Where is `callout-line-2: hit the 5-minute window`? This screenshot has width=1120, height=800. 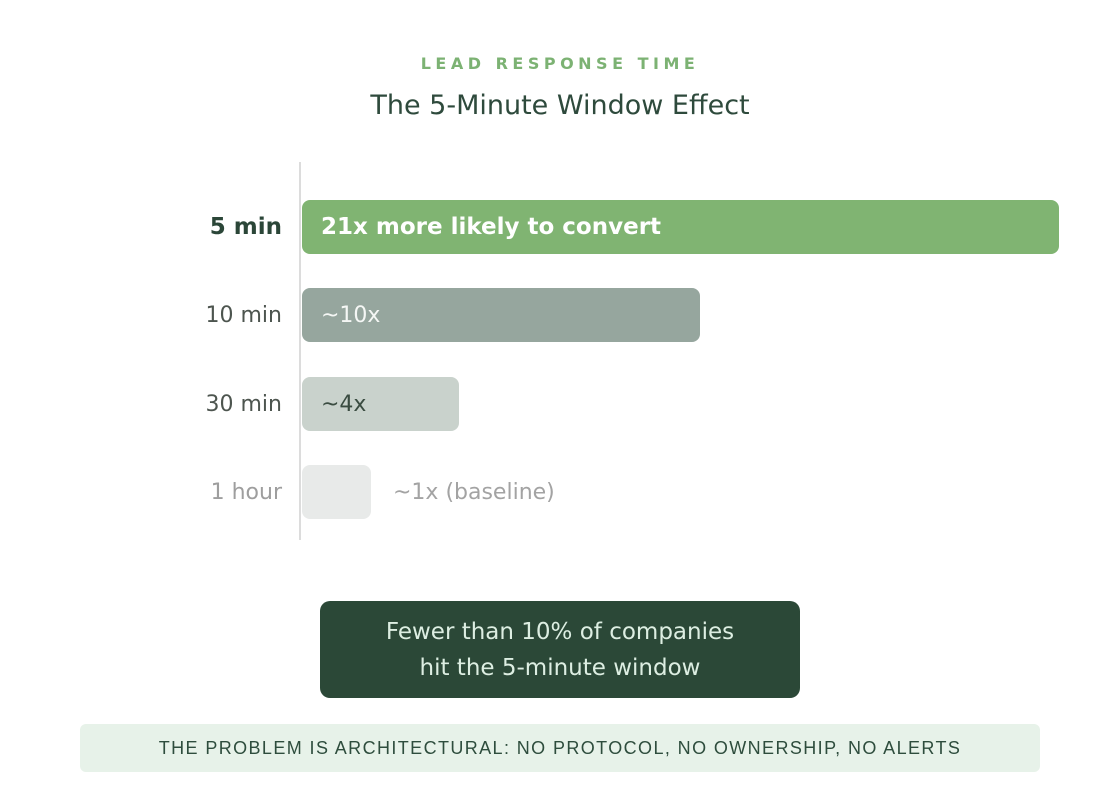
callout-line-2: hit the 5-minute window is located at coordinates (560, 667).